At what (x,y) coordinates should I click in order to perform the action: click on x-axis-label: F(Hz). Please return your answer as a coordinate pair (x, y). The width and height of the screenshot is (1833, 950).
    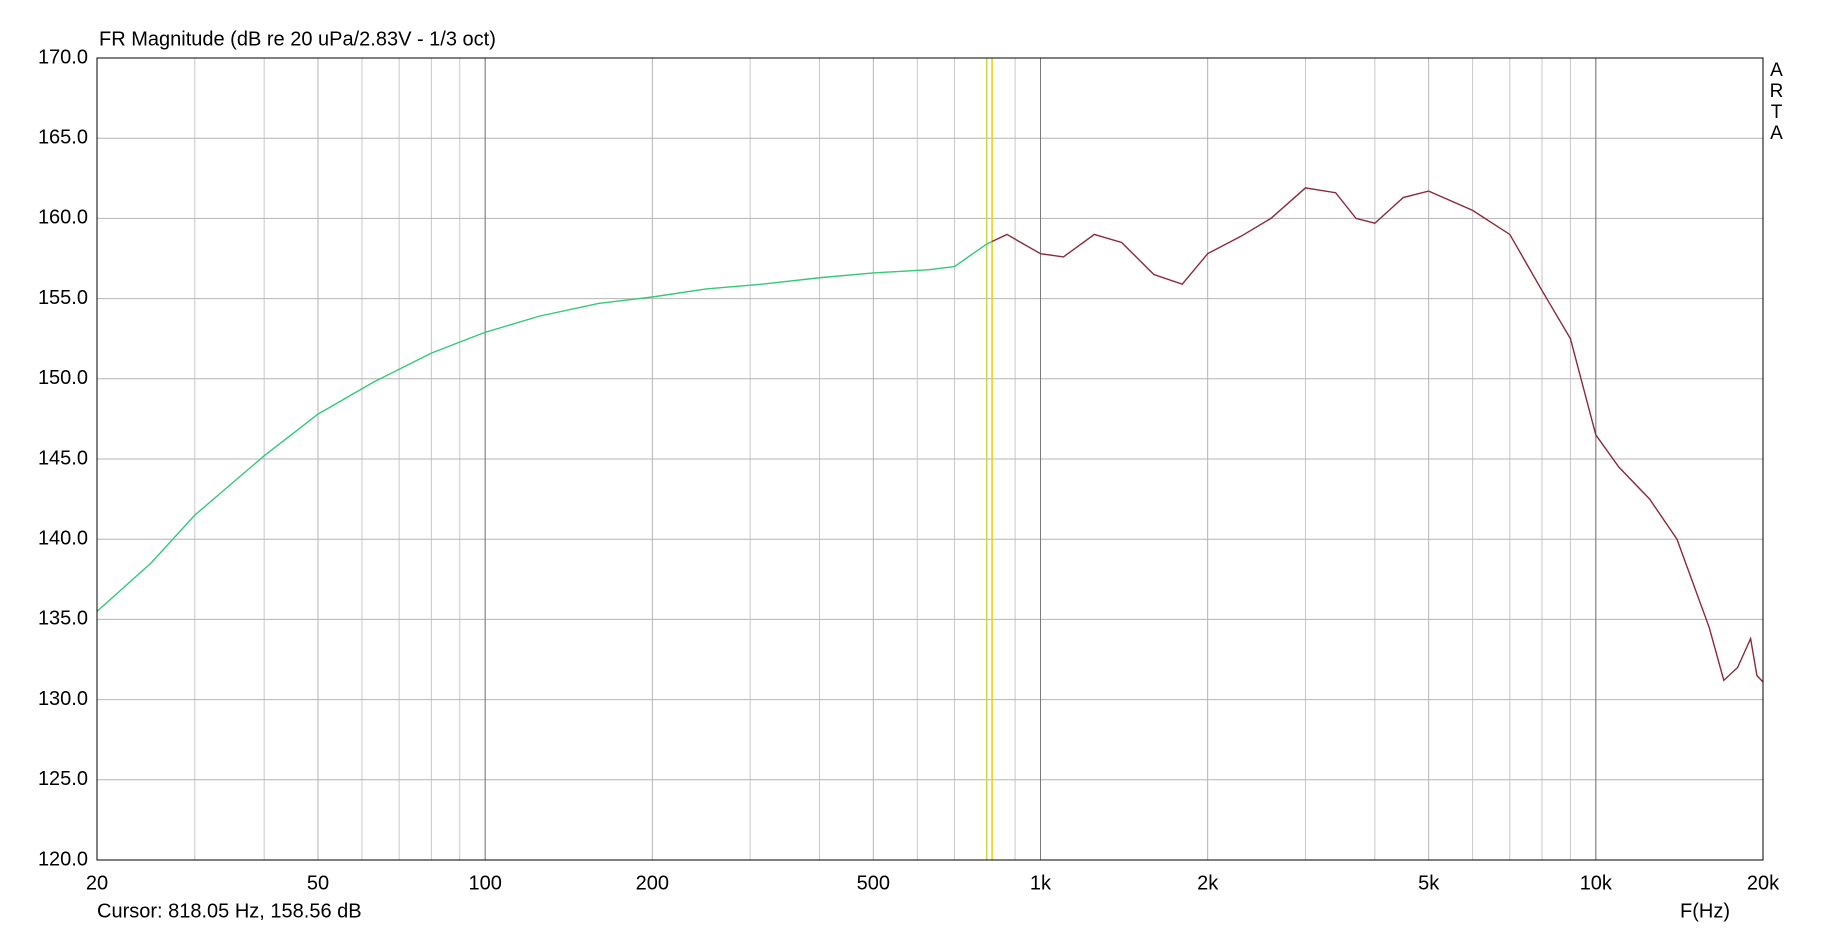
    Looking at the image, I should click on (1705, 911).